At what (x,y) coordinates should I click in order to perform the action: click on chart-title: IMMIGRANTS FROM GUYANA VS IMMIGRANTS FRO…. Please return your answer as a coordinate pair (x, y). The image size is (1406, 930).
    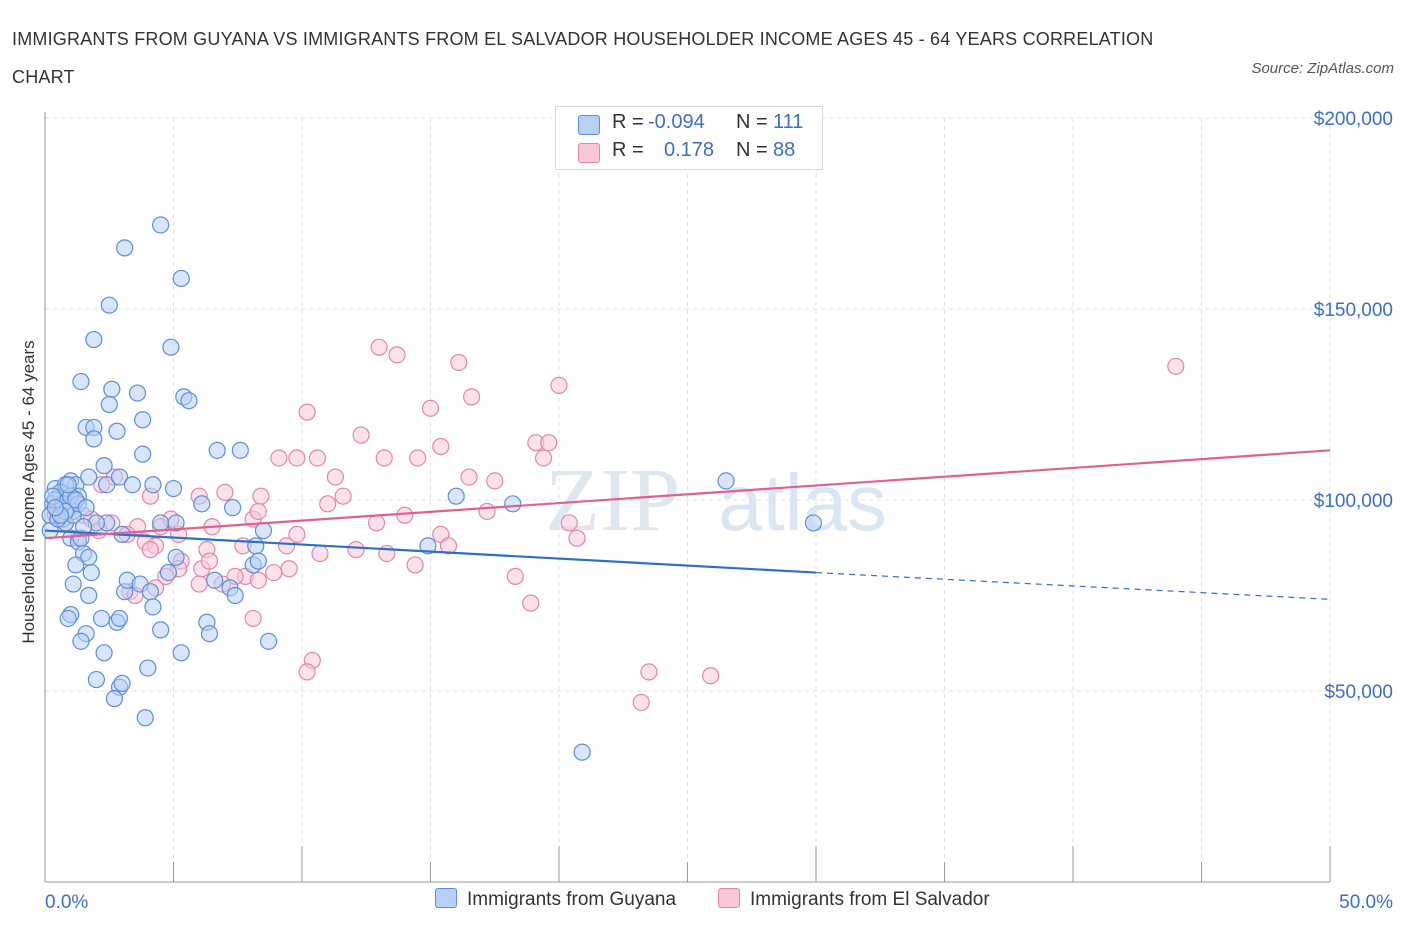
    Looking at the image, I should click on (583, 58).